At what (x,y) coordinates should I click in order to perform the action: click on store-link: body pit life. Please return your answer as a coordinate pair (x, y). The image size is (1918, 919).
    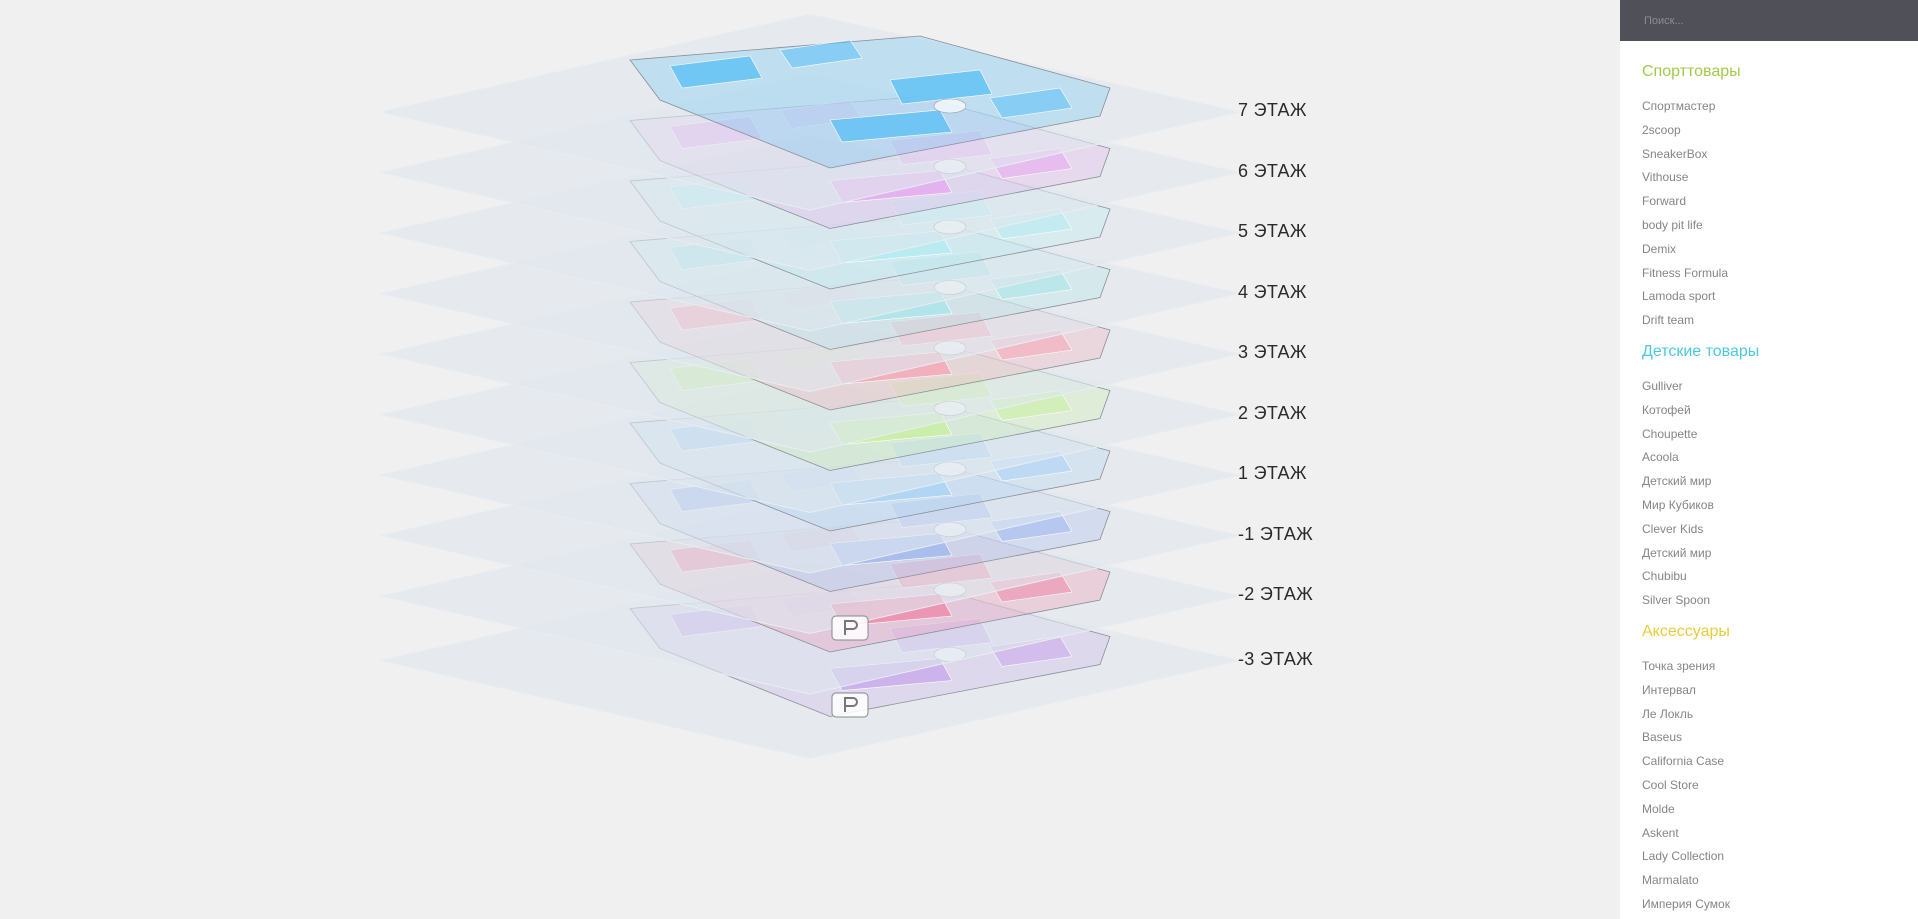
    Looking at the image, I should click on (1672, 224).